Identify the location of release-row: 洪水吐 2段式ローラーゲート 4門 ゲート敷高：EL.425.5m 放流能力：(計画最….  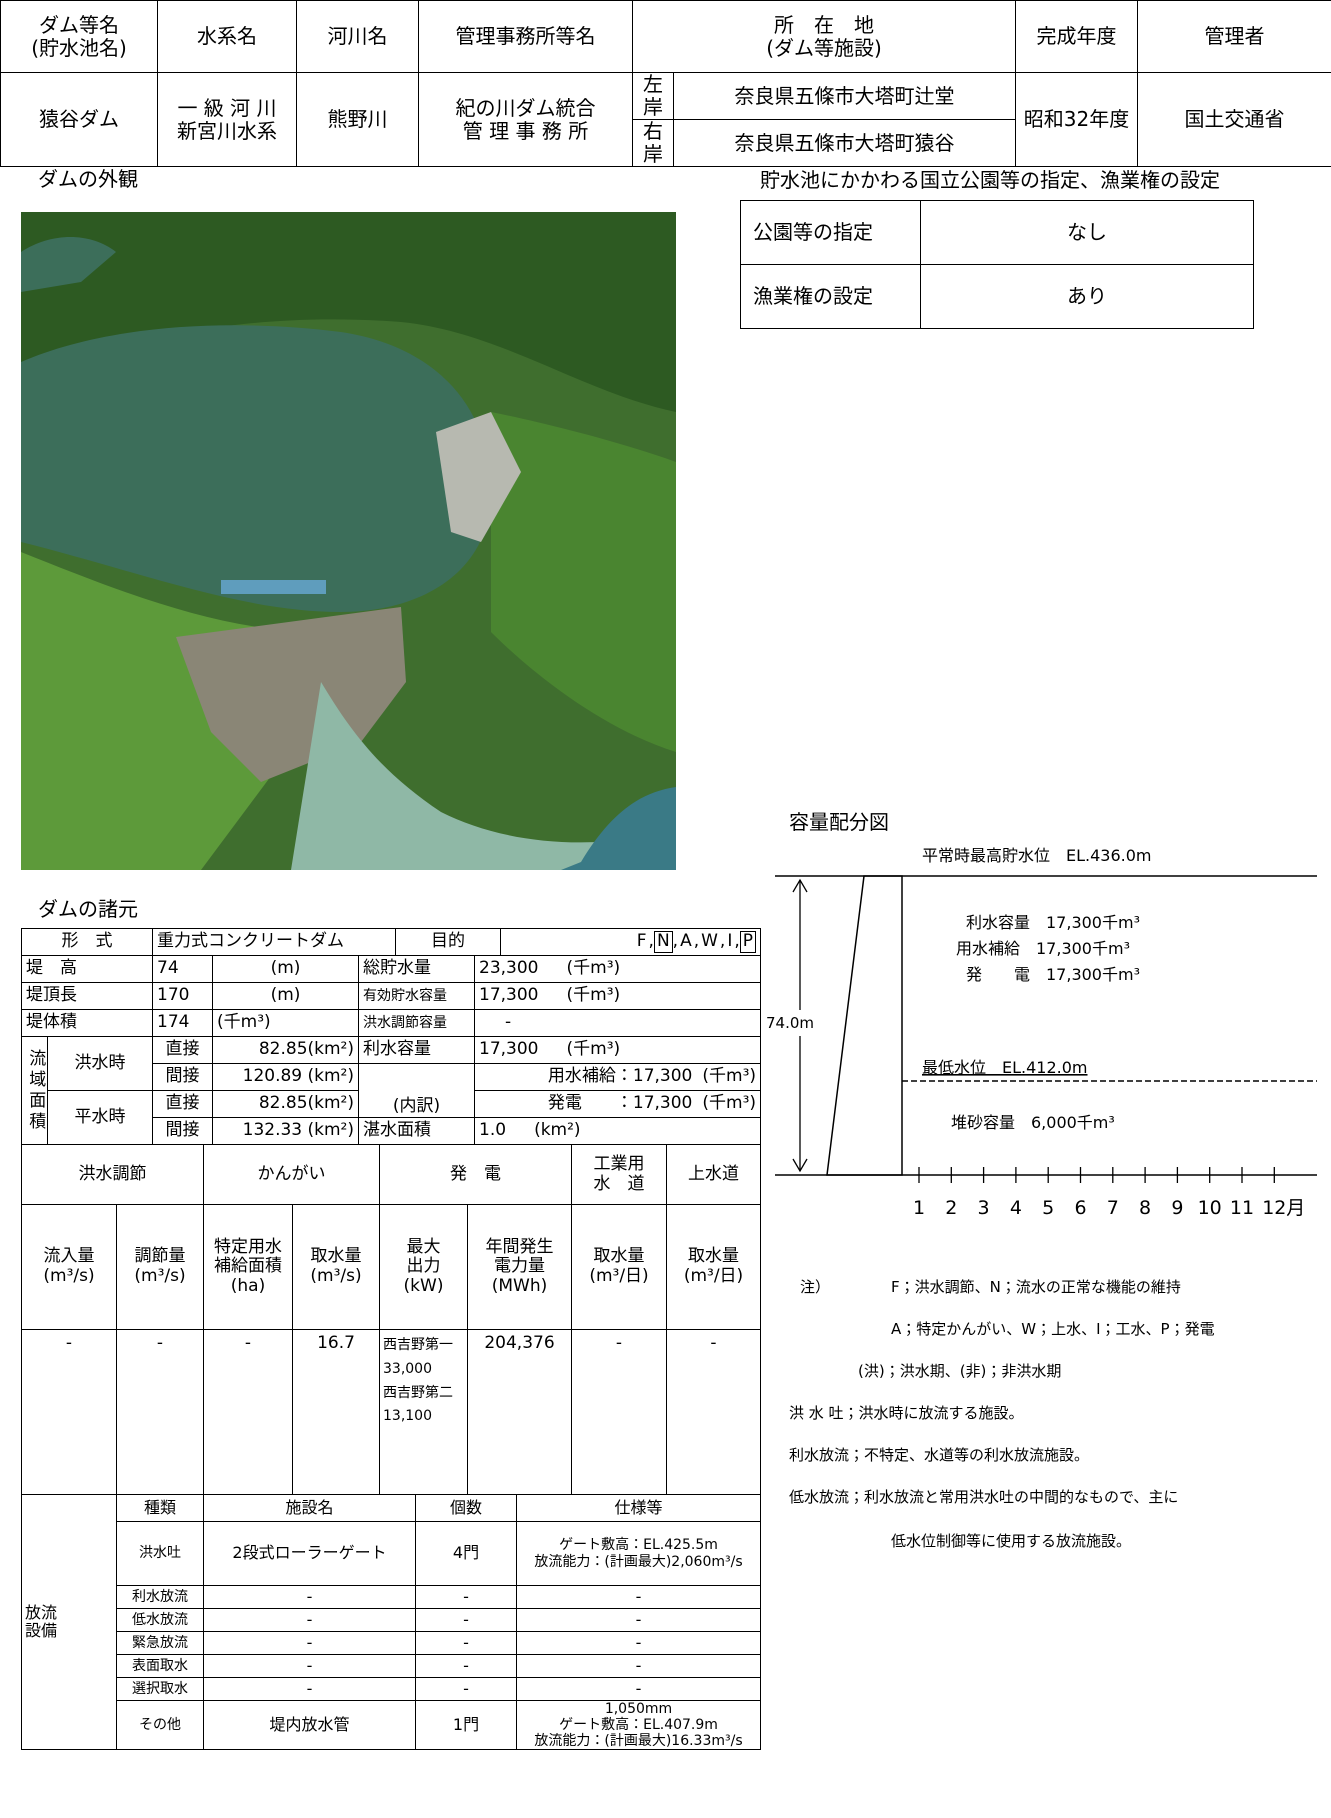
(391, 1553).